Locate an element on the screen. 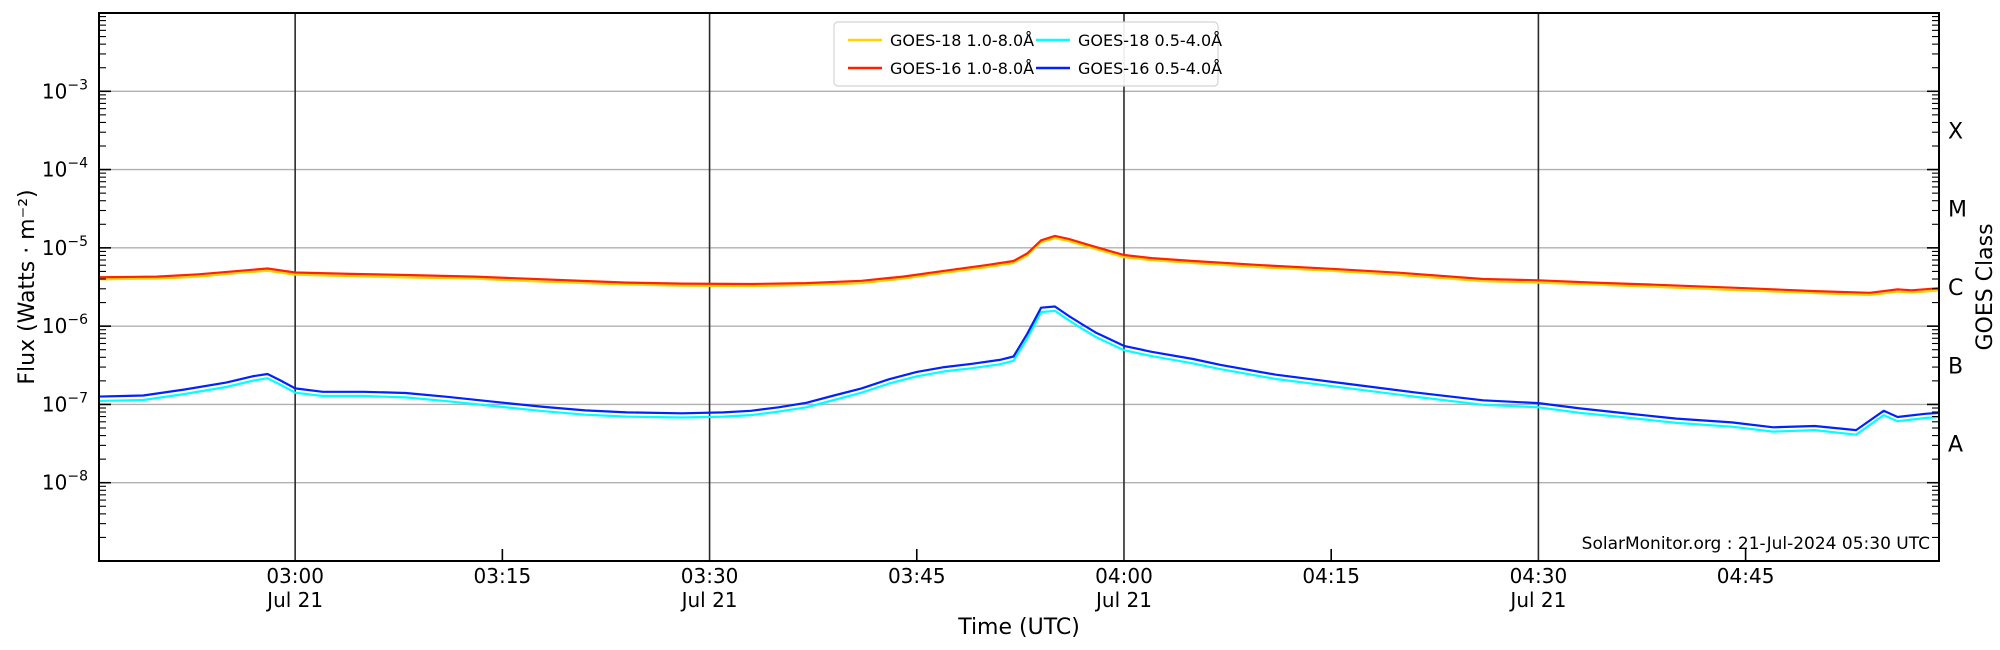 The image size is (2000, 650). legend-label: GOES-18 1.0-8.0Å is located at coordinates (962, 40).